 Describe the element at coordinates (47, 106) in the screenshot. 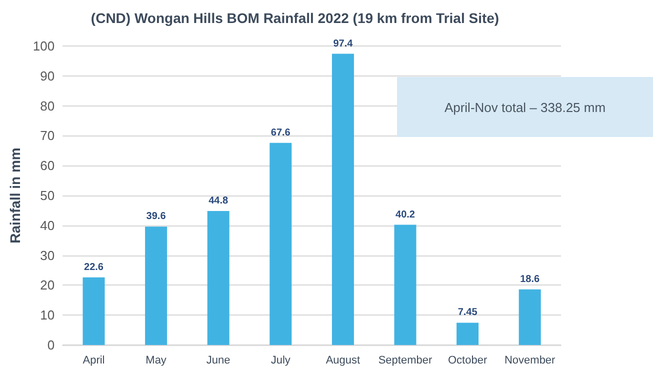

I see `y-tick-label: 80` at that location.